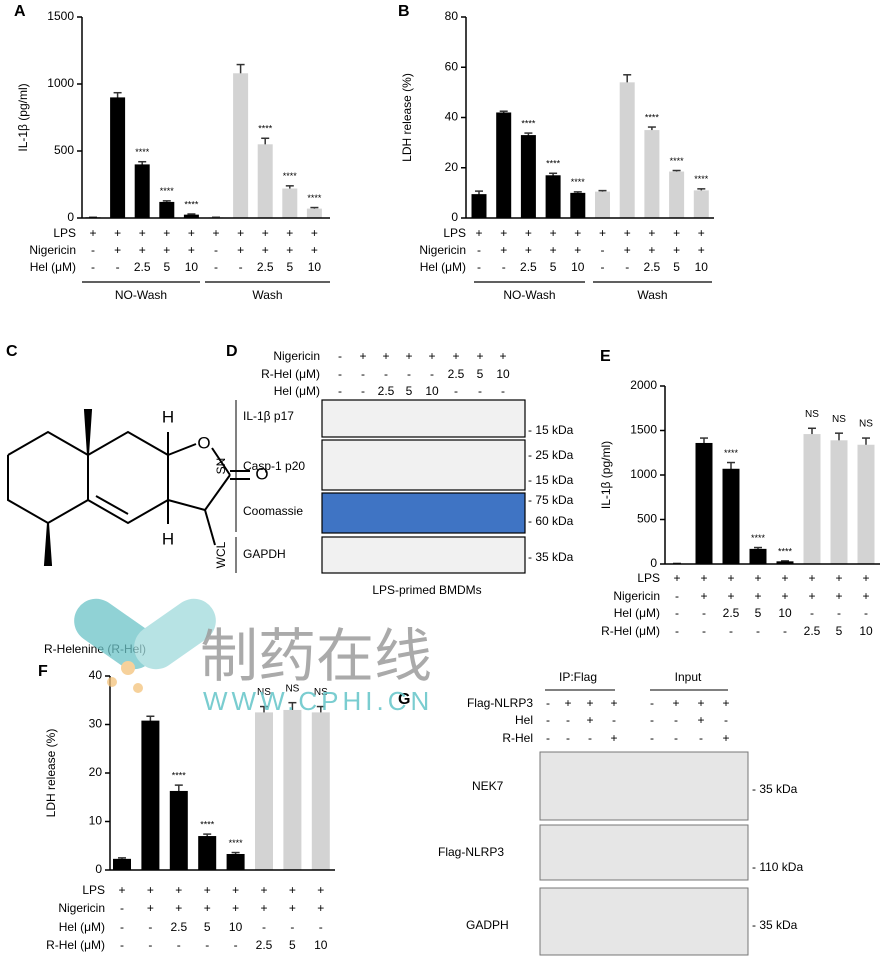 This screenshot has width=887, height=967. What do you see at coordinates (273, 511) in the screenshot?
I see `row-name: Coomassie` at bounding box center [273, 511].